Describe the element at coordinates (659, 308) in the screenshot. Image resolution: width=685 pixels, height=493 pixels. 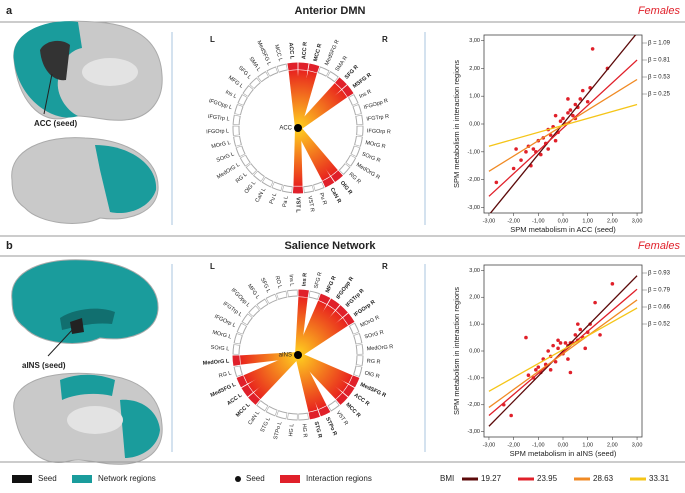
I see `beta-label: β = 0.66` at that location.